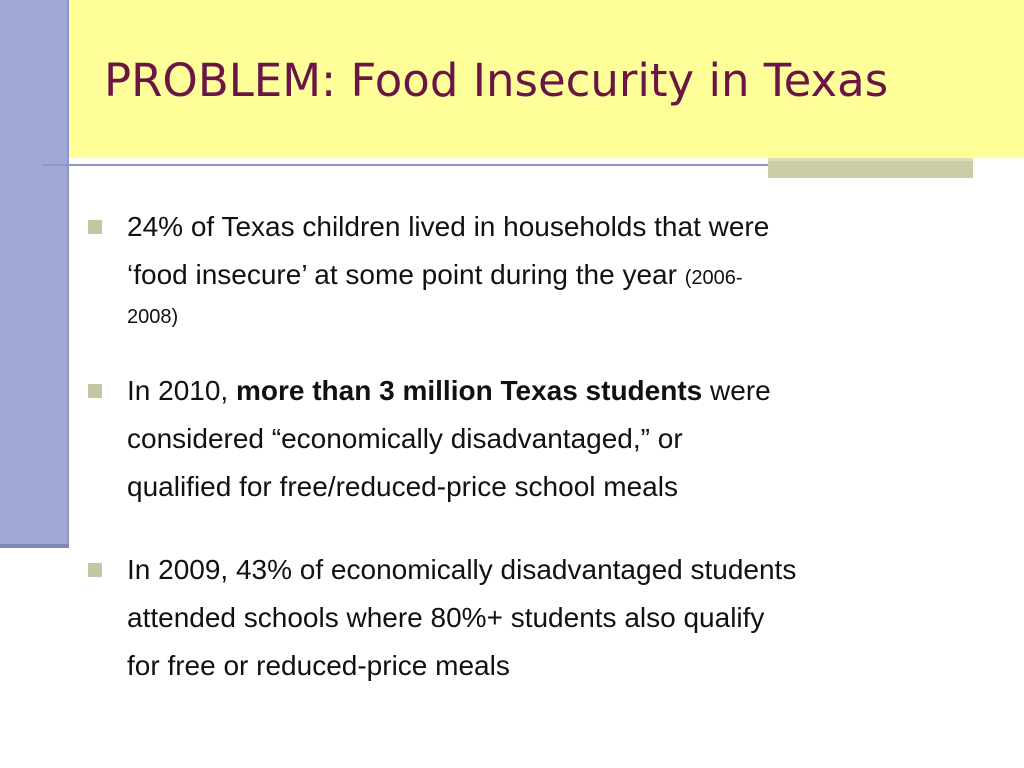 The width and height of the screenshot is (1024, 768). I want to click on divider-accent-block, so click(870, 168).